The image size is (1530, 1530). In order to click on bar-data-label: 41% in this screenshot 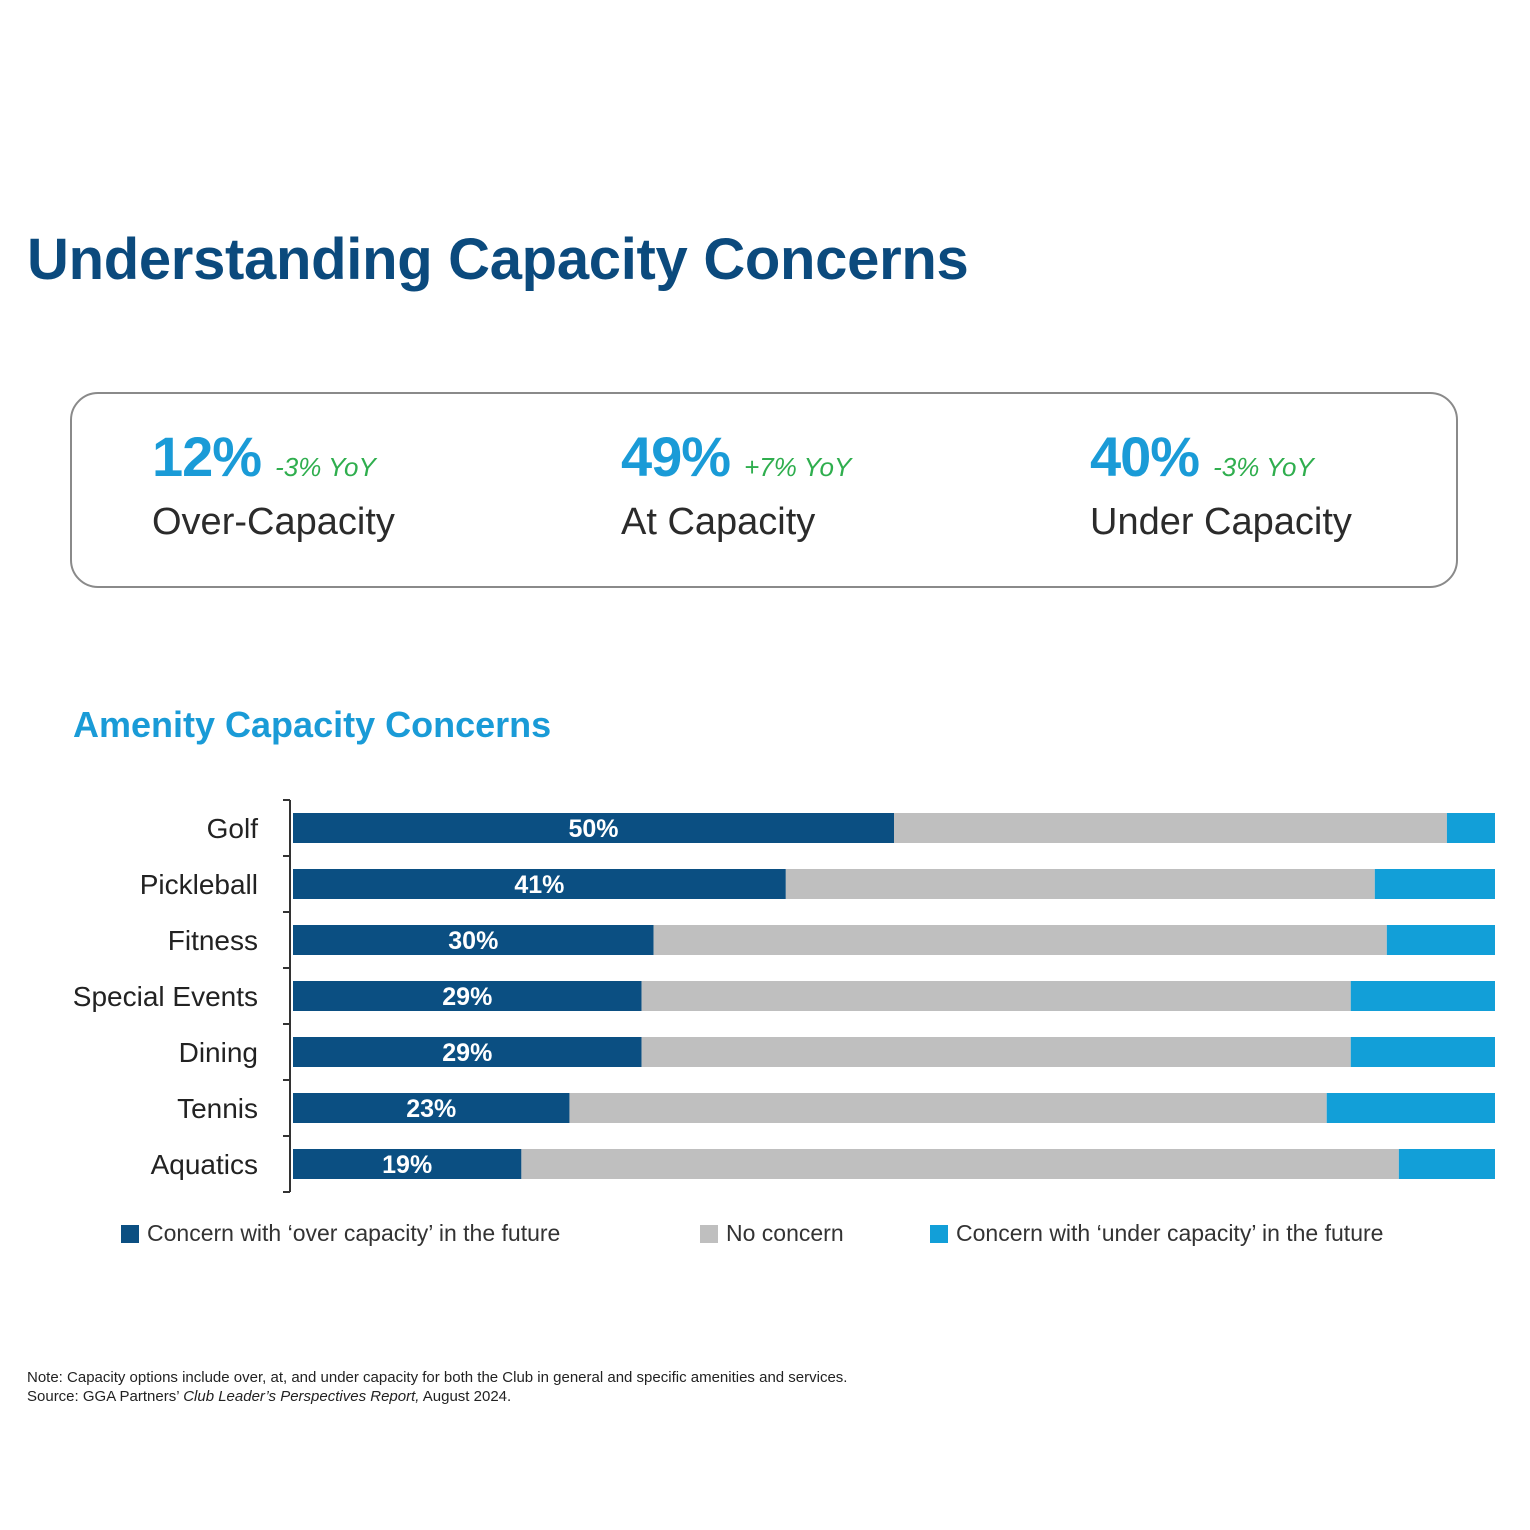, I will do `click(539, 885)`.